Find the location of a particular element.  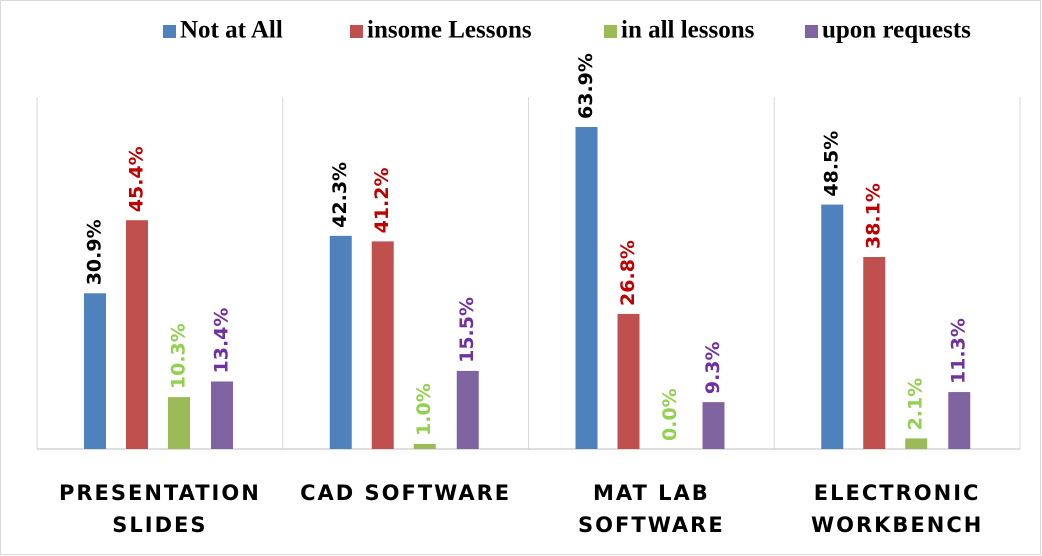

value-label: 42.3% is located at coordinates (340, 195).